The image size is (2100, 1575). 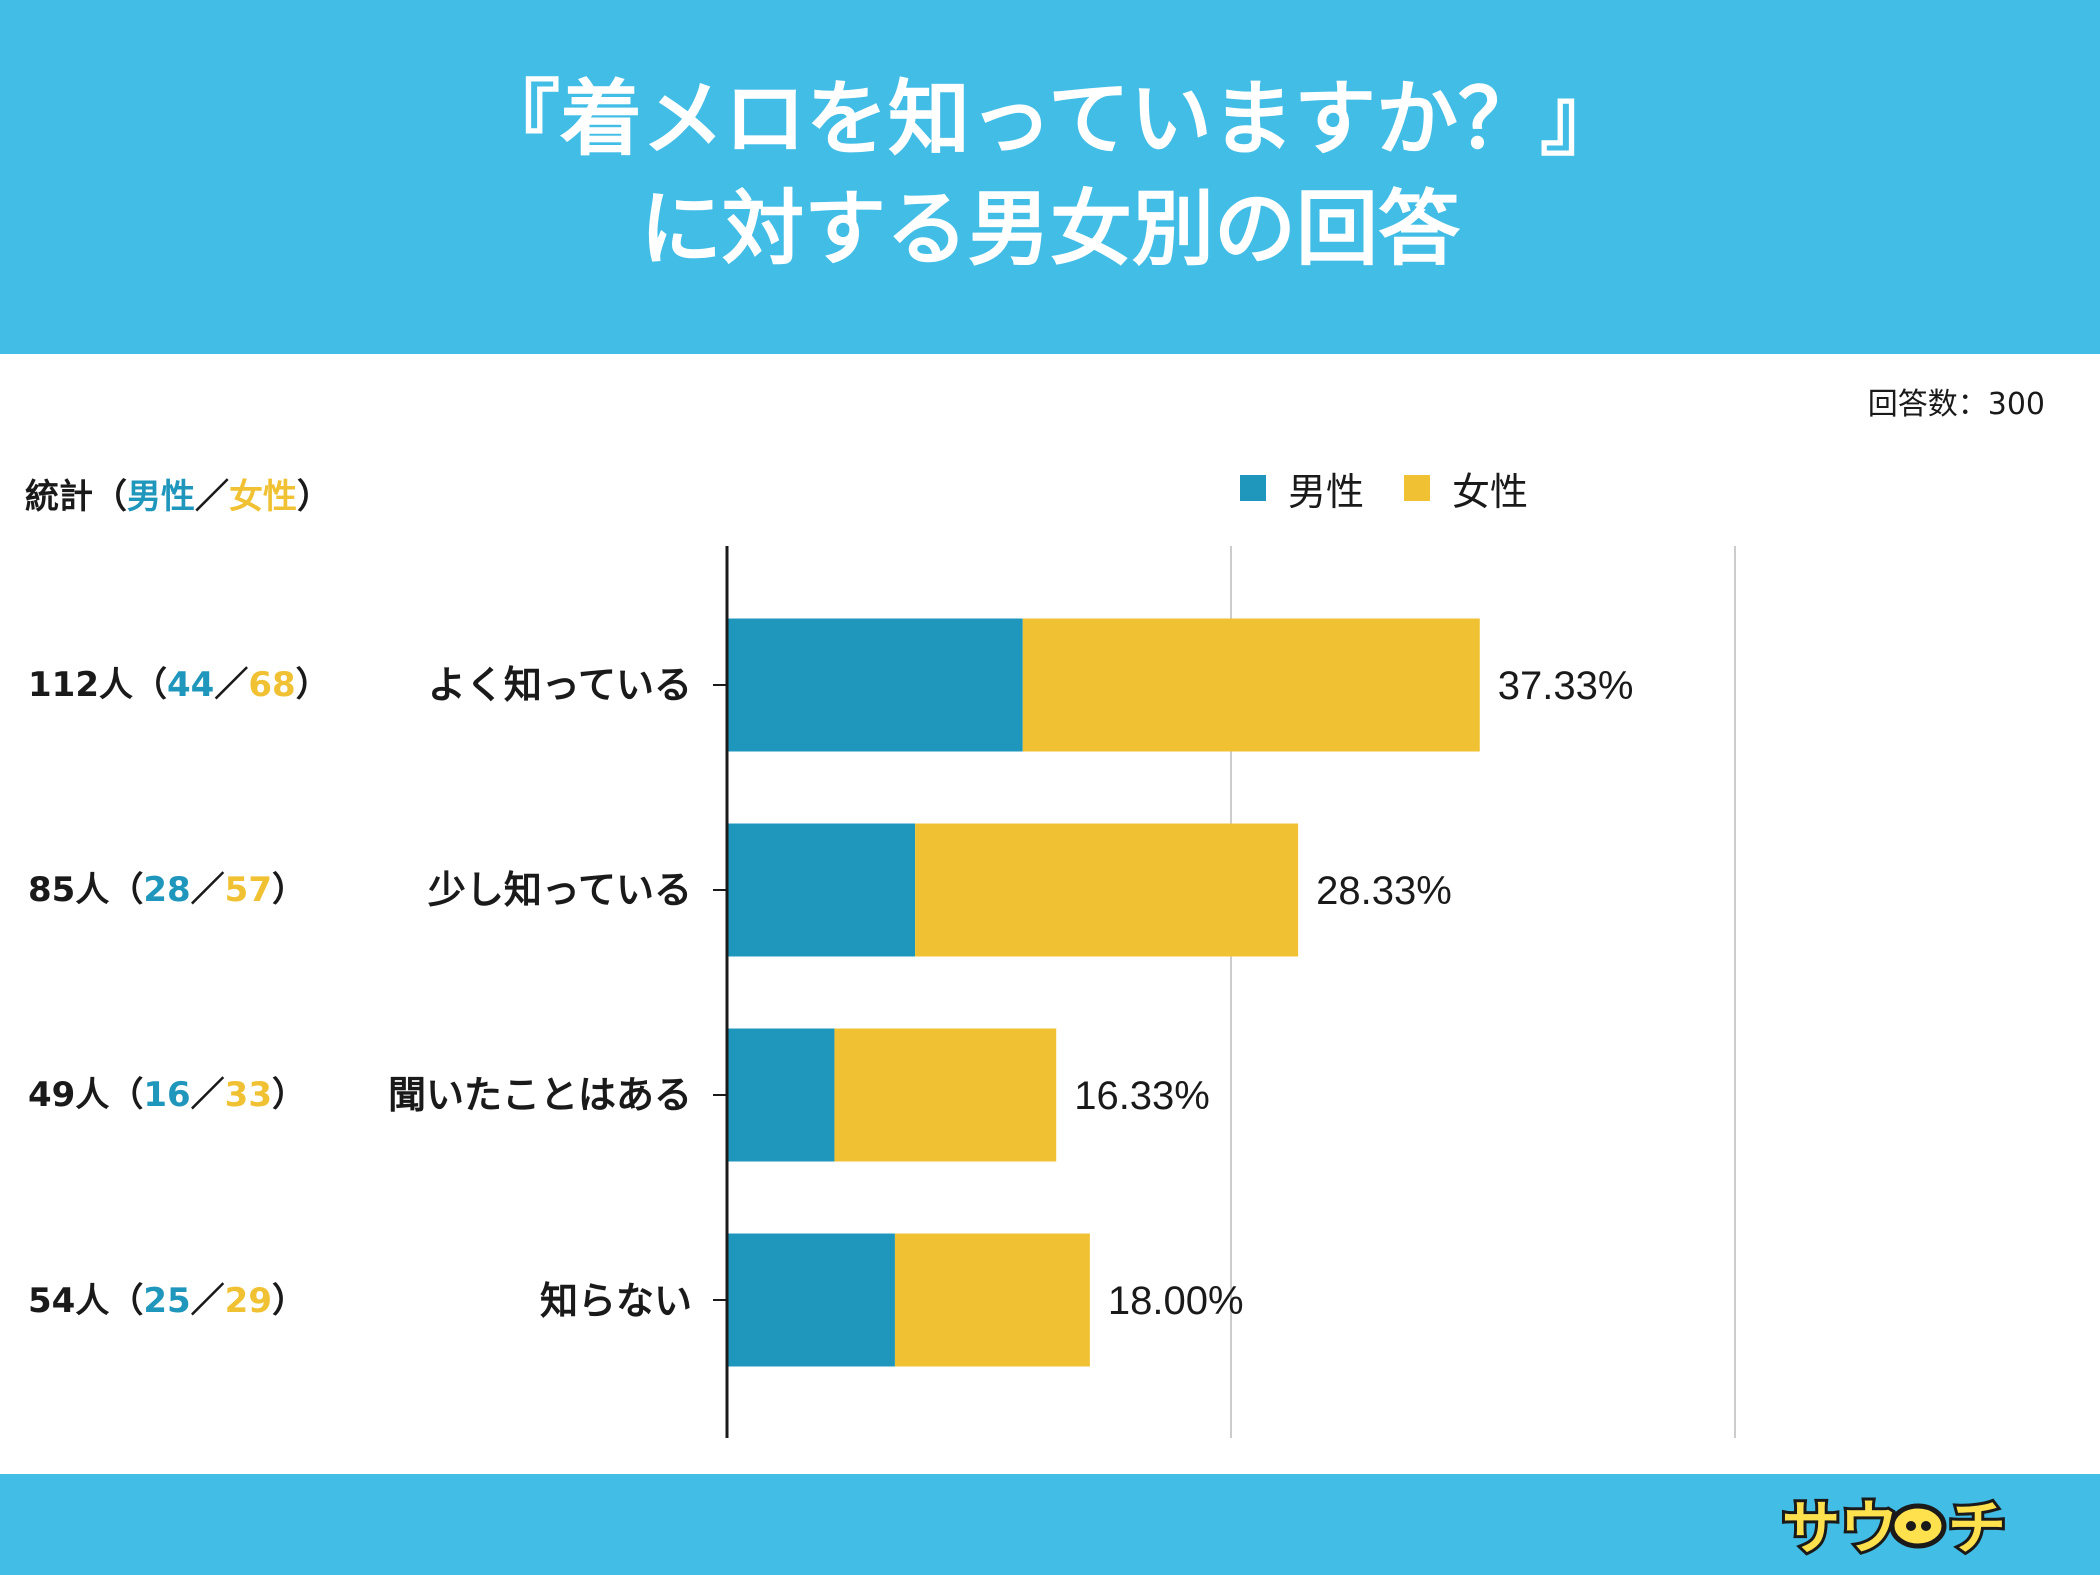 I want to click on stats-header-sep: ／, so click(x=212, y=497).